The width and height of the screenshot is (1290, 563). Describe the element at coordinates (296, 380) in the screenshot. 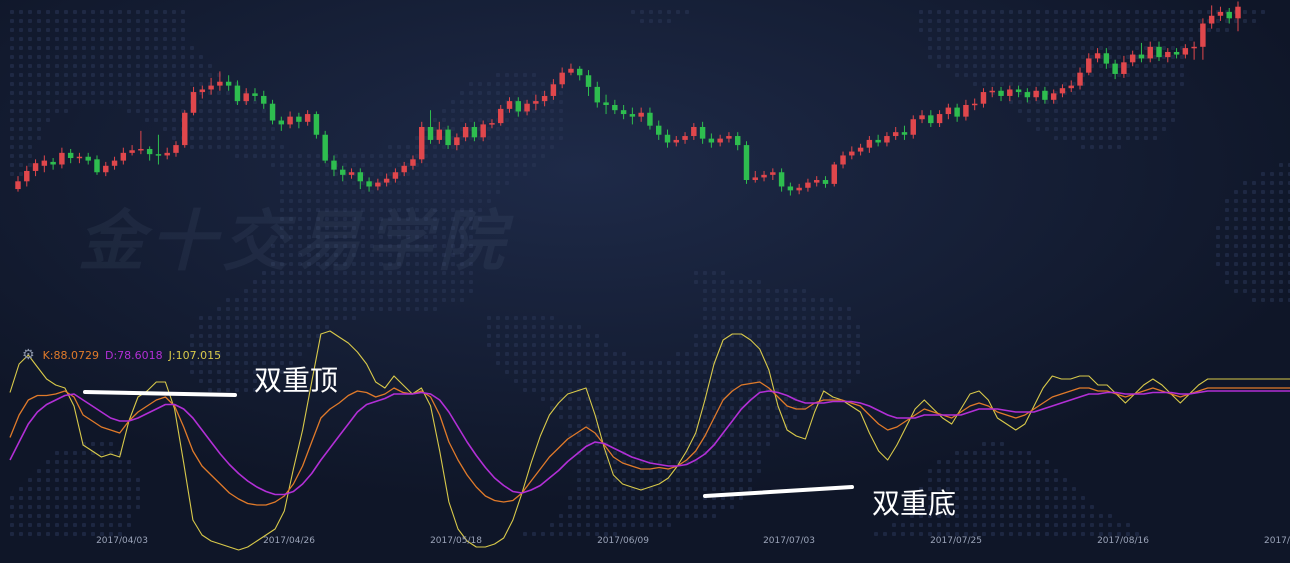

I see `double-top-label: 双重顶` at that location.